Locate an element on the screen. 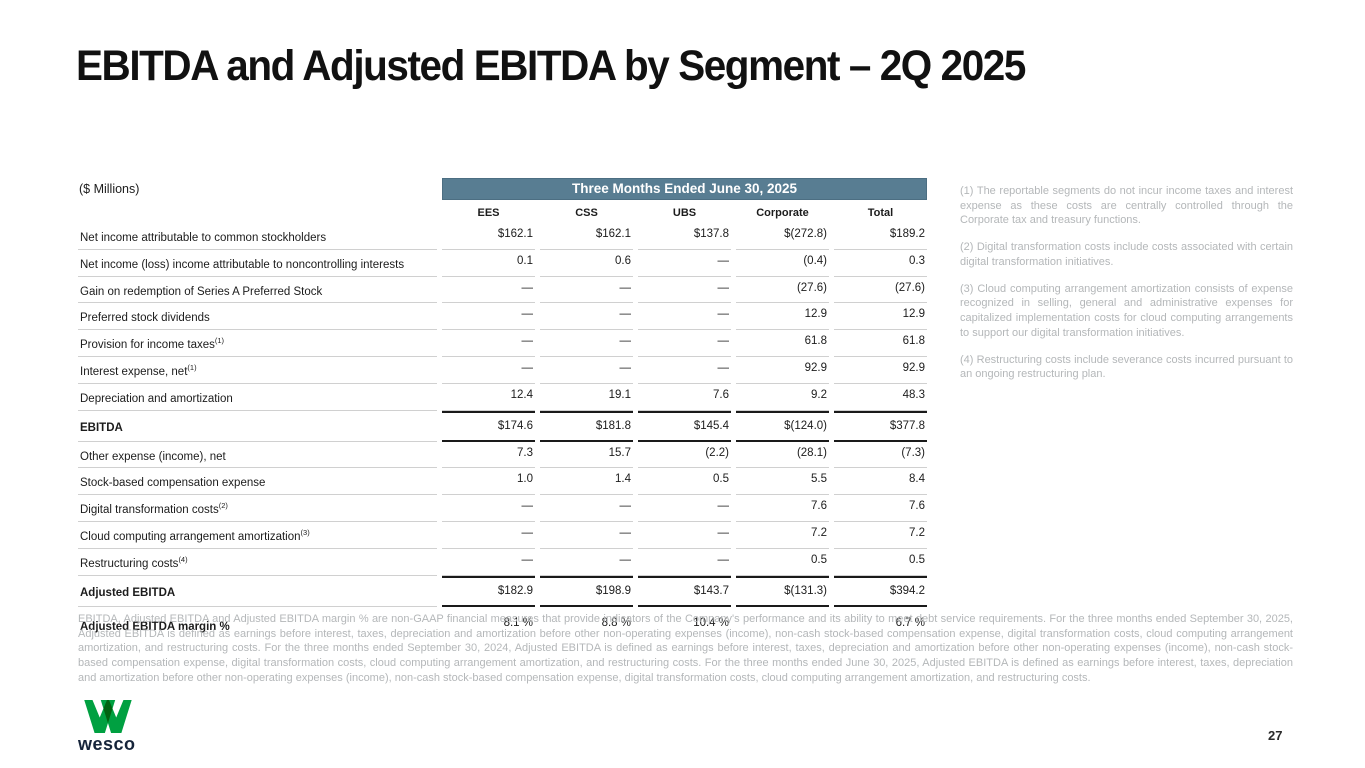 Image resolution: width=1365 pixels, height=768 pixels. cell-value: $145.4 is located at coordinates (684, 426).